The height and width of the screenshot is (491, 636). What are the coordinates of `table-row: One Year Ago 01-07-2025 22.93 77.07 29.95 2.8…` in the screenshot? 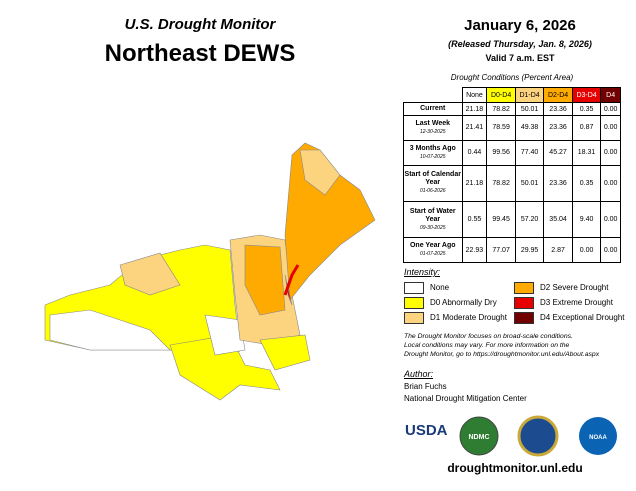 It's located at (512, 250).